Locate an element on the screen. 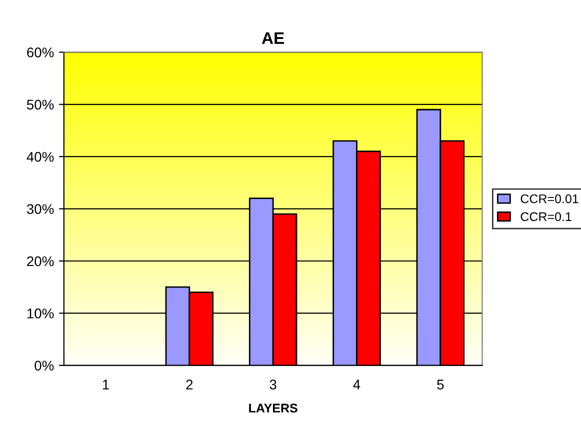  legend-label: CCR=0.1 is located at coordinates (546, 217).